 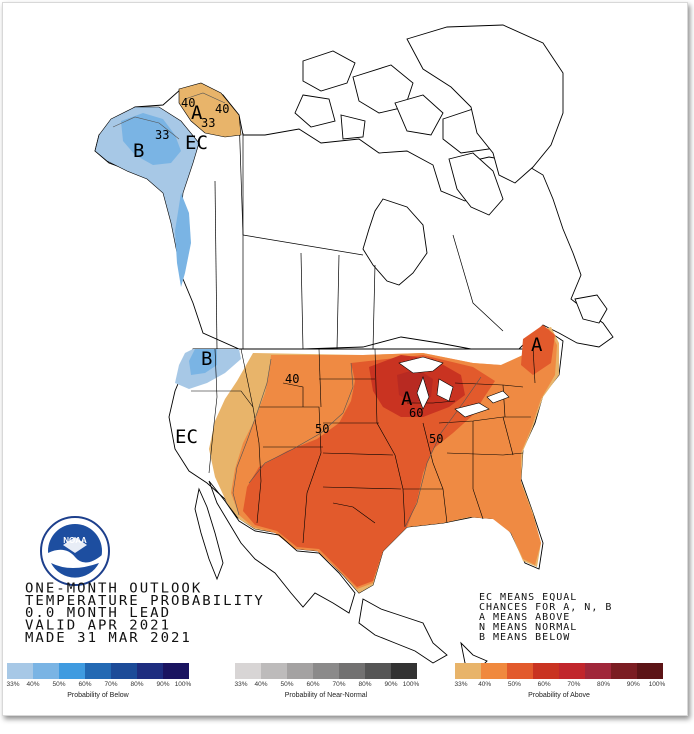 I want to click on below-shading, so click(x=208, y=369).